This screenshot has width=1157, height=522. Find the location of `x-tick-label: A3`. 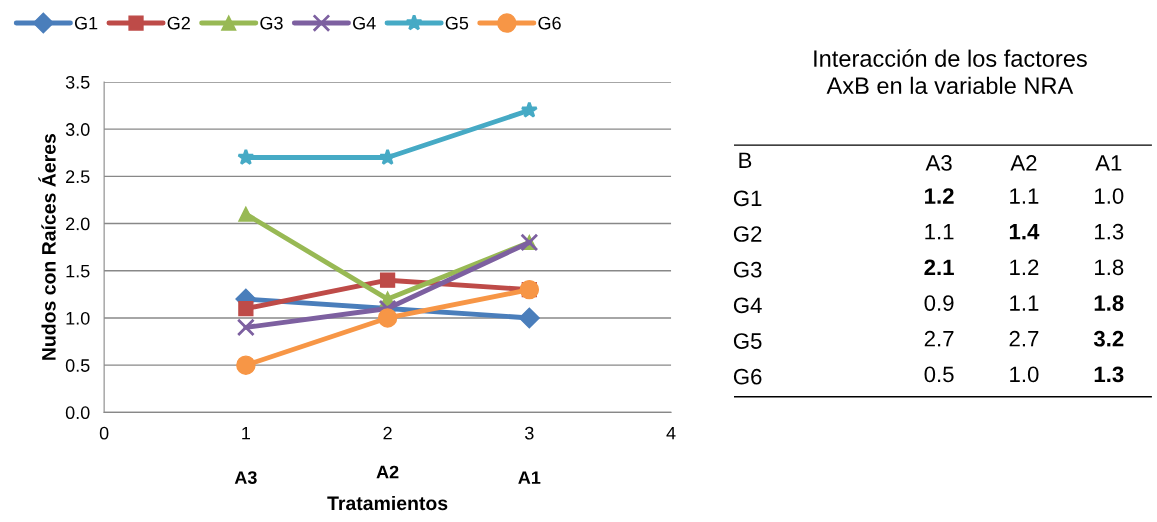

x-tick-label: A3 is located at coordinates (938, 163).